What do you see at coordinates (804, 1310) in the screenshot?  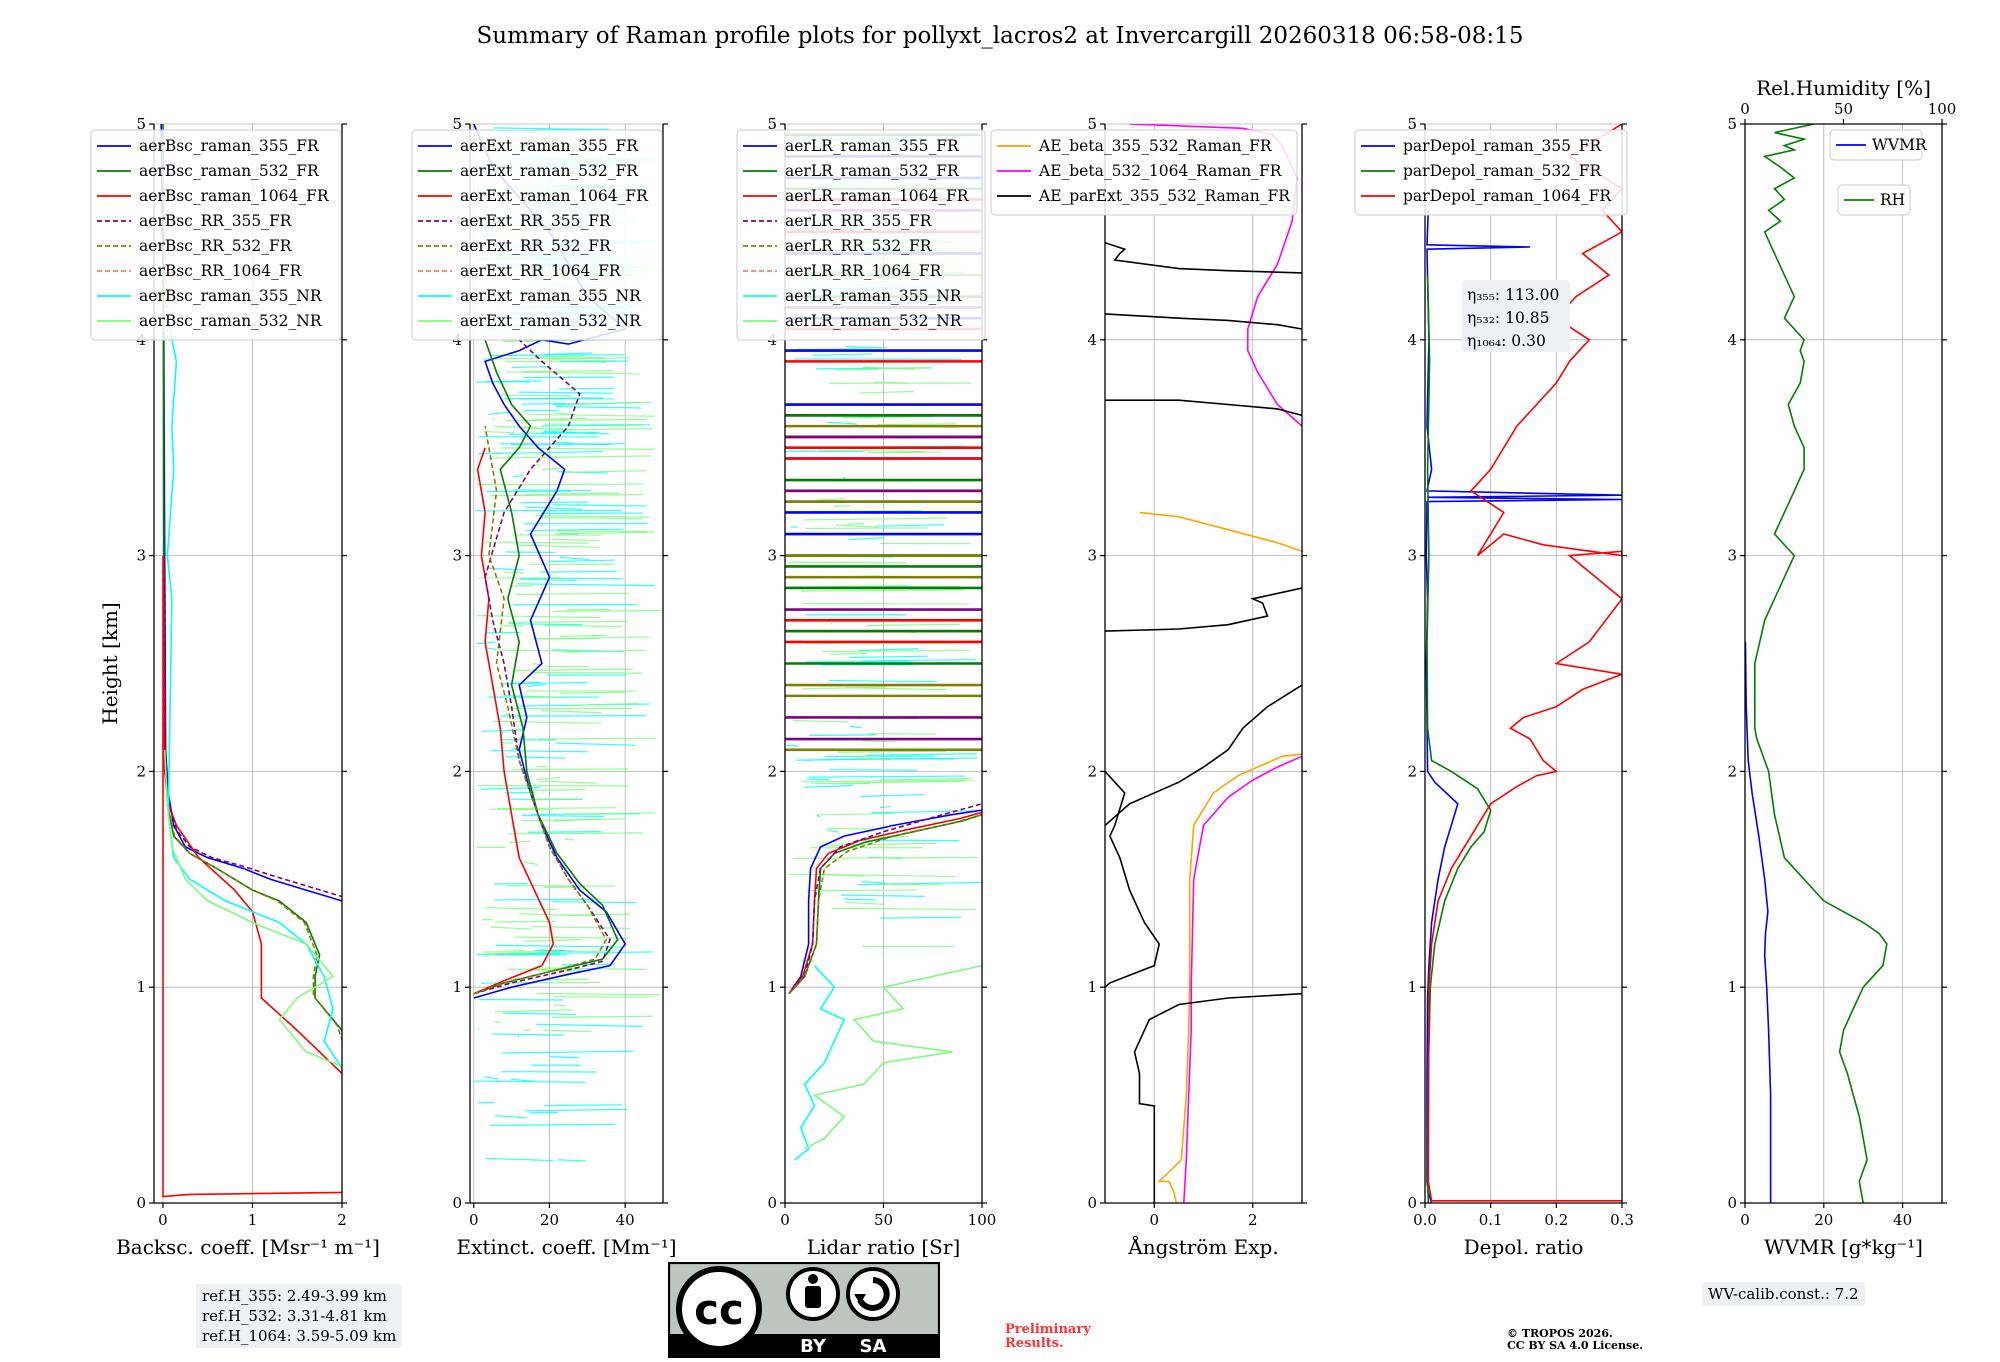 I see `cc-license-badge: cc BY SA` at bounding box center [804, 1310].